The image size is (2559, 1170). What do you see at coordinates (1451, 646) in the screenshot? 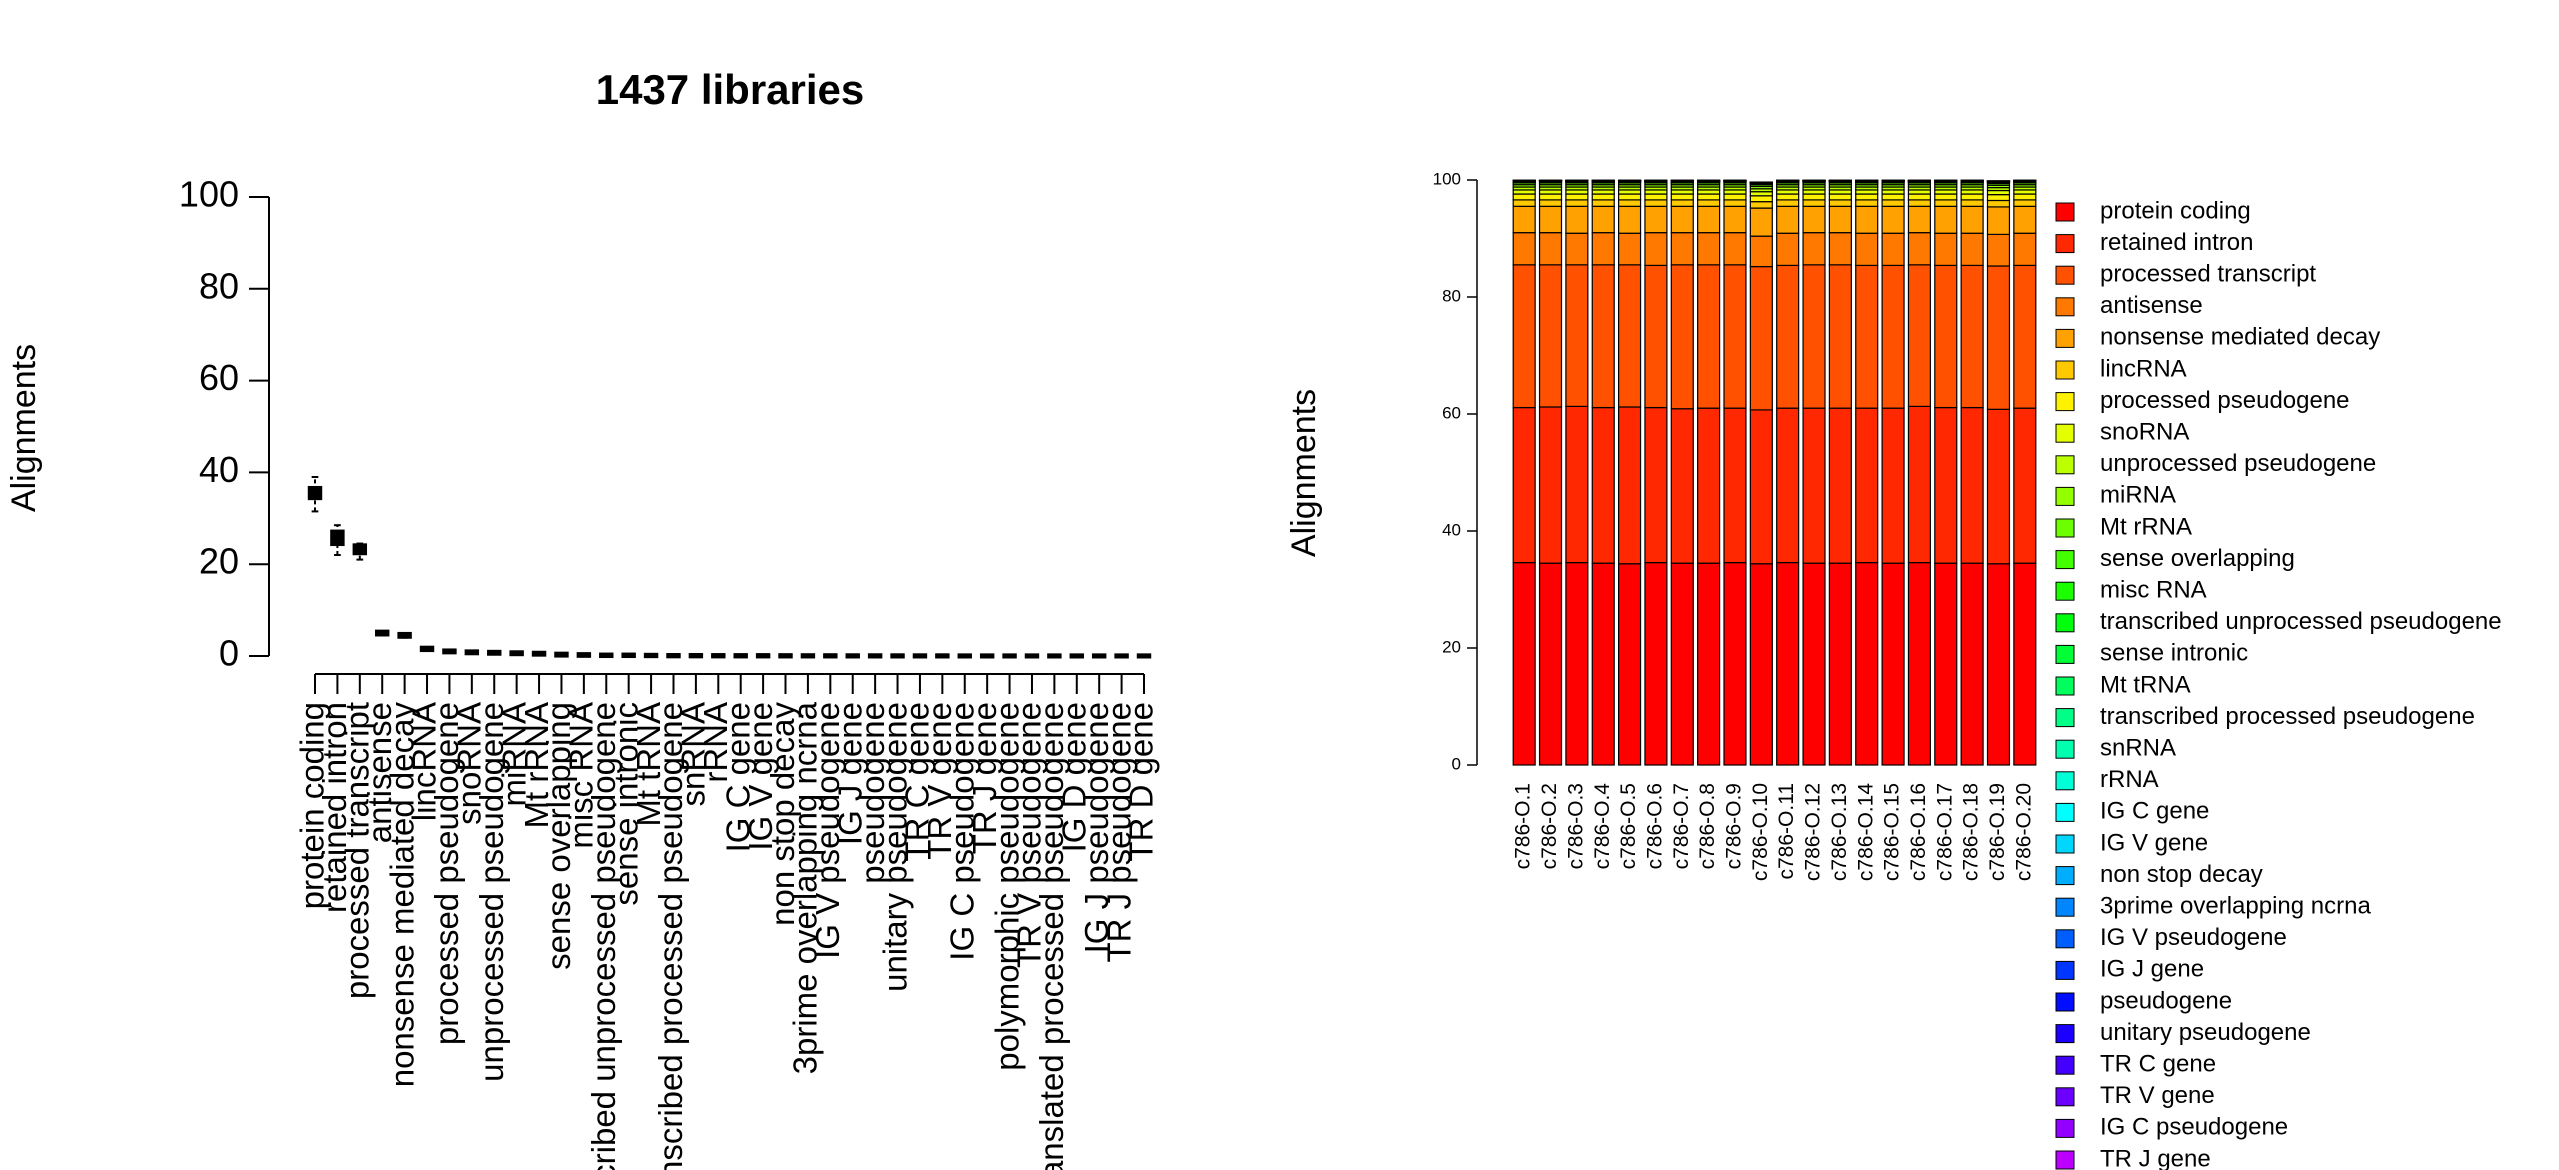
I see `y-tick-label: 20` at bounding box center [1451, 646].